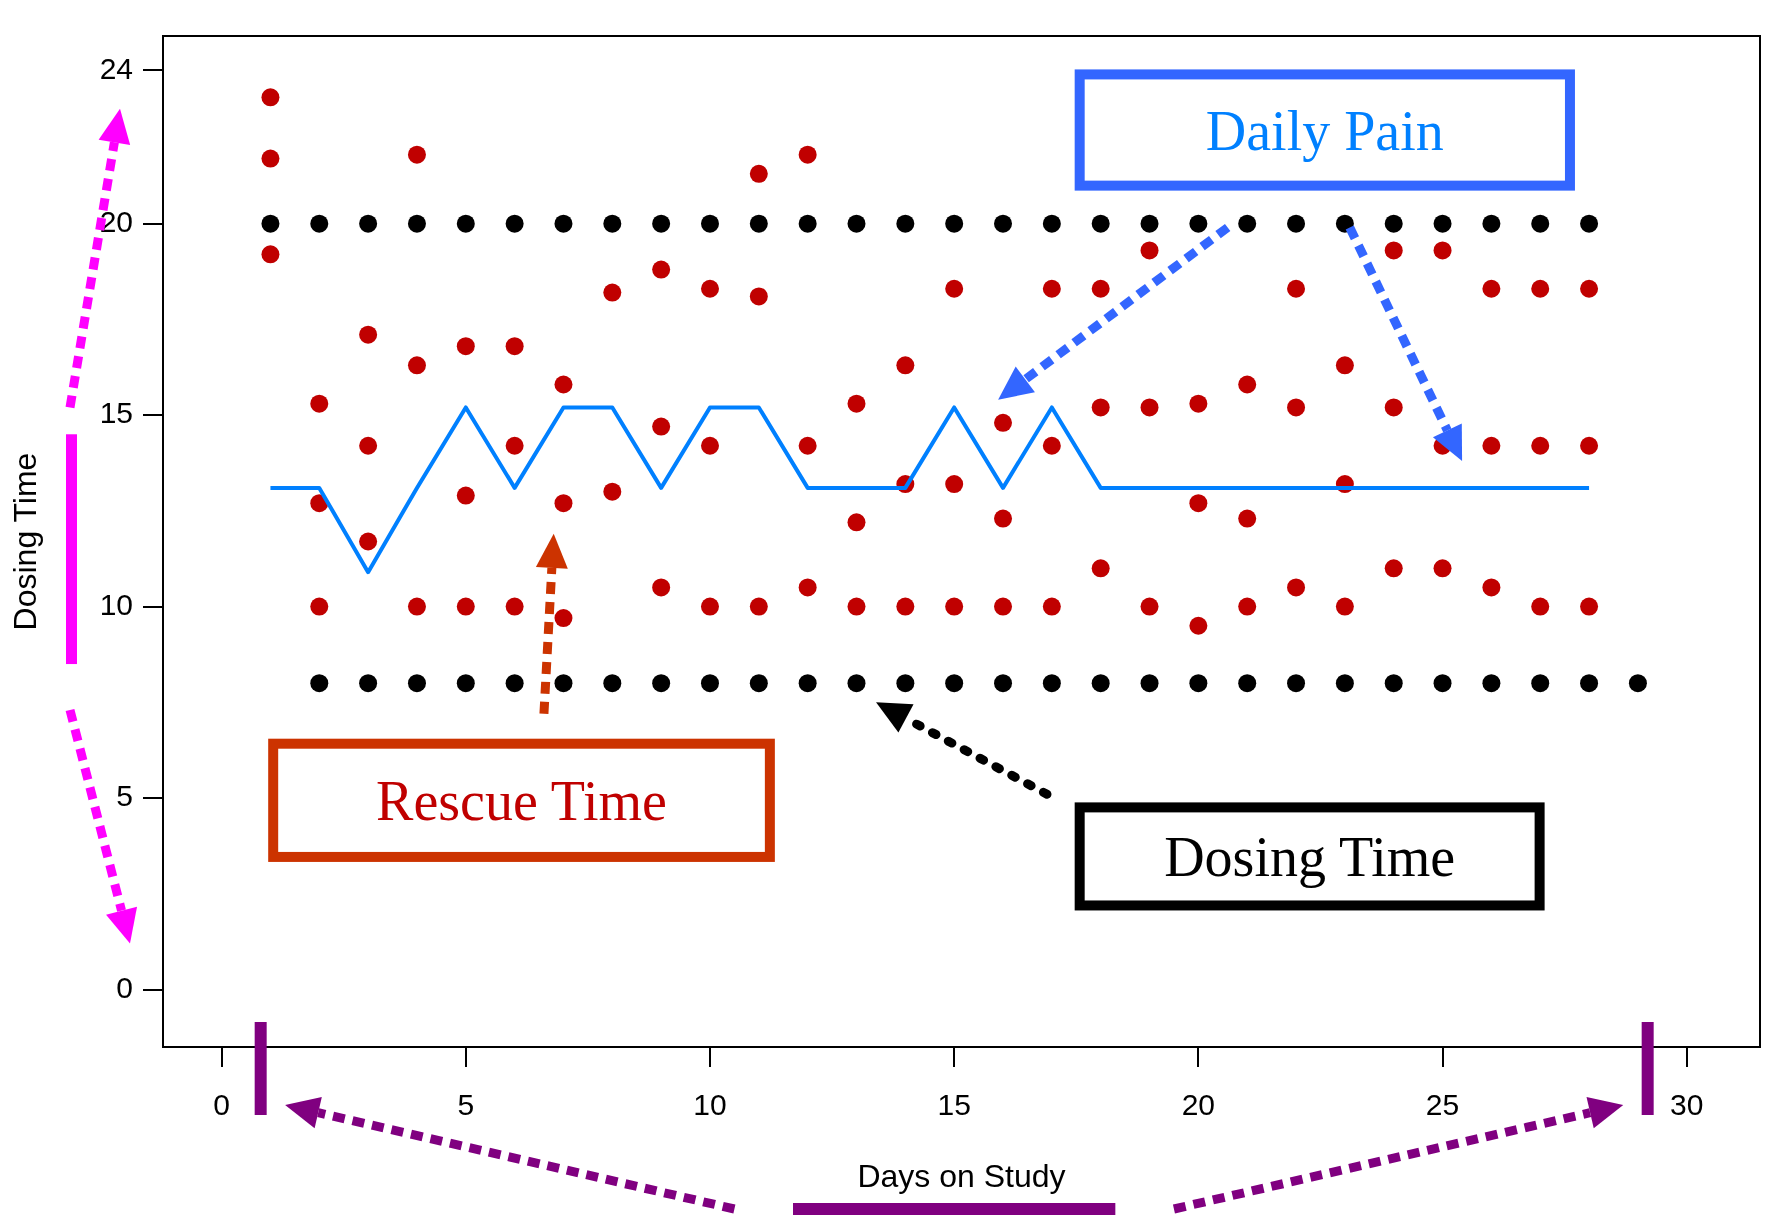 Image resolution: width=1777 pixels, height=1225 pixels. I want to click on text: Daily Pain, so click(1324, 131).